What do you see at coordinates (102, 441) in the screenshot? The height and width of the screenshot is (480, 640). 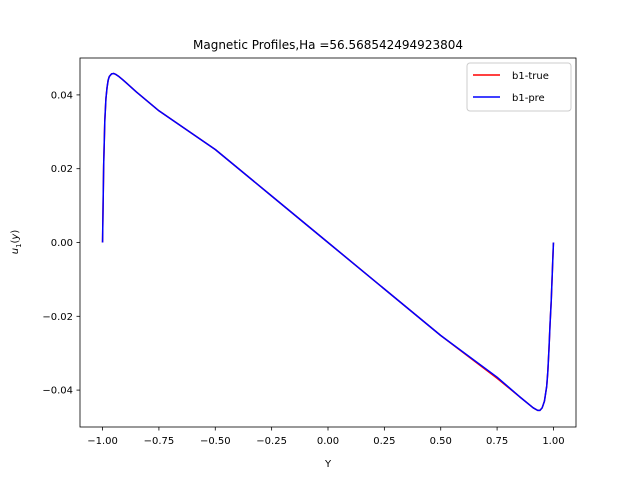 I see `x-tick-label: −1.00` at bounding box center [102, 441].